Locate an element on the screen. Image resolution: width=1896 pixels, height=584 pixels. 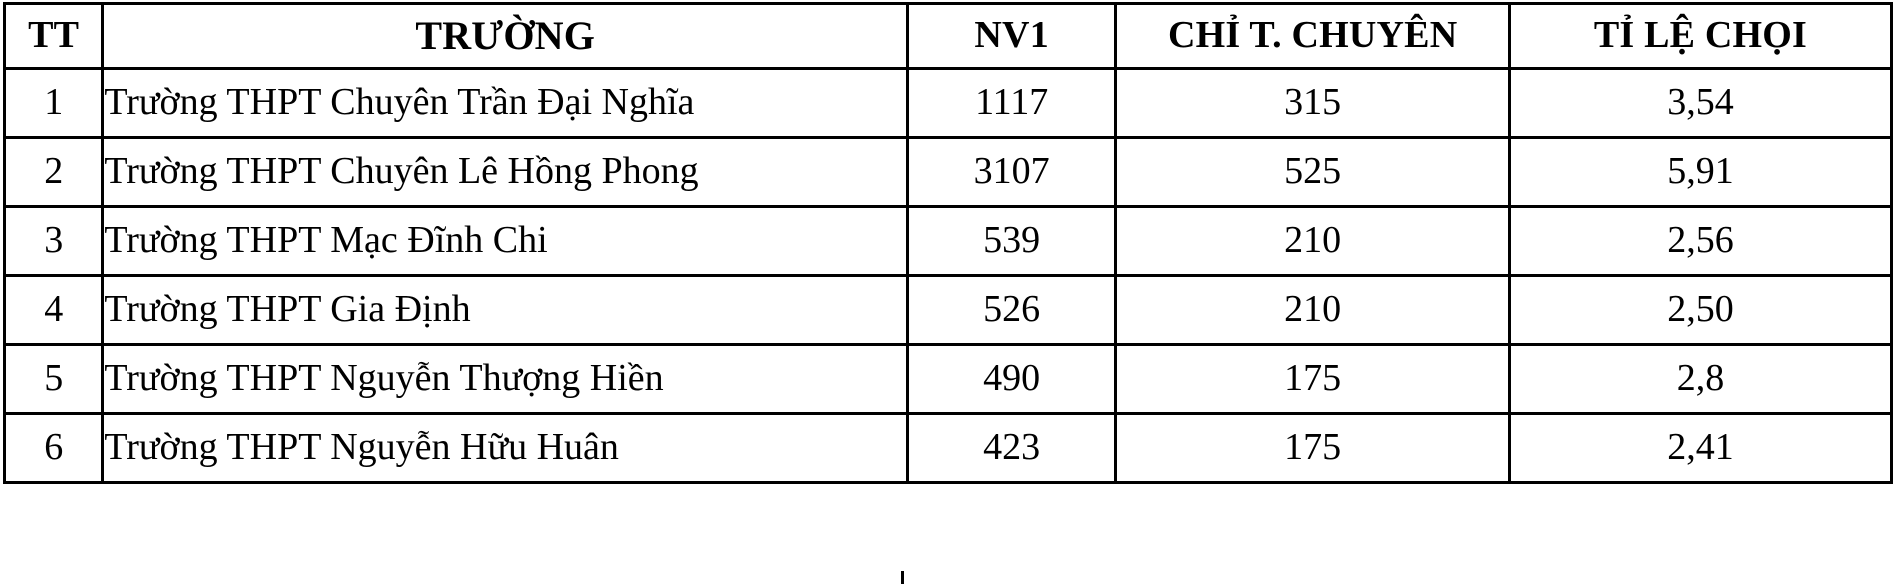
cell-nv1: 490 is located at coordinates (1011, 379).